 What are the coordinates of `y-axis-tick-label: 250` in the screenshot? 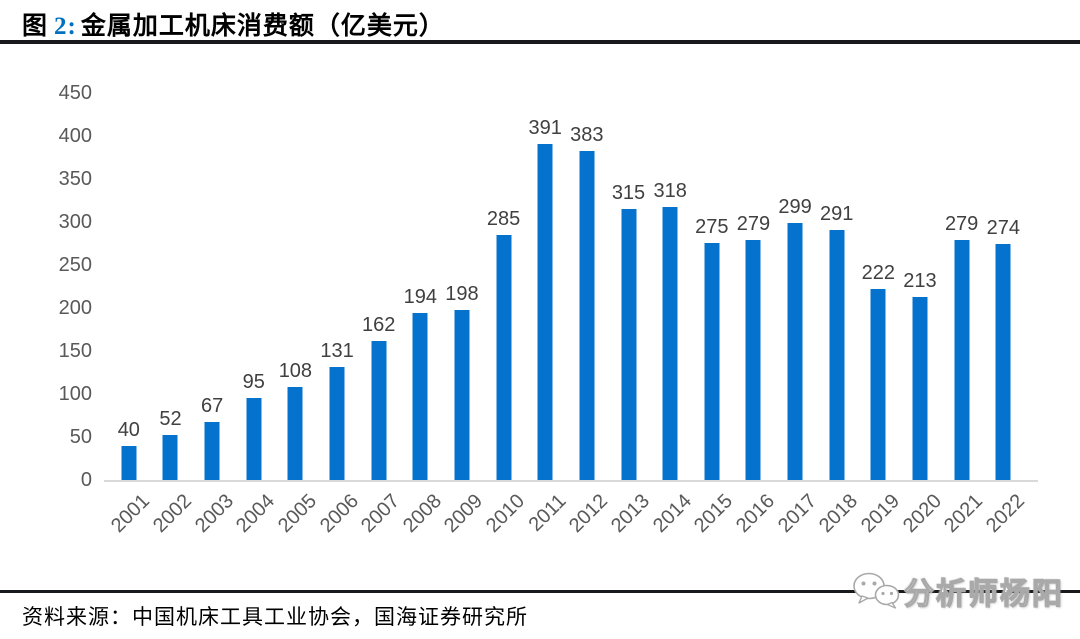 It's located at (75, 265).